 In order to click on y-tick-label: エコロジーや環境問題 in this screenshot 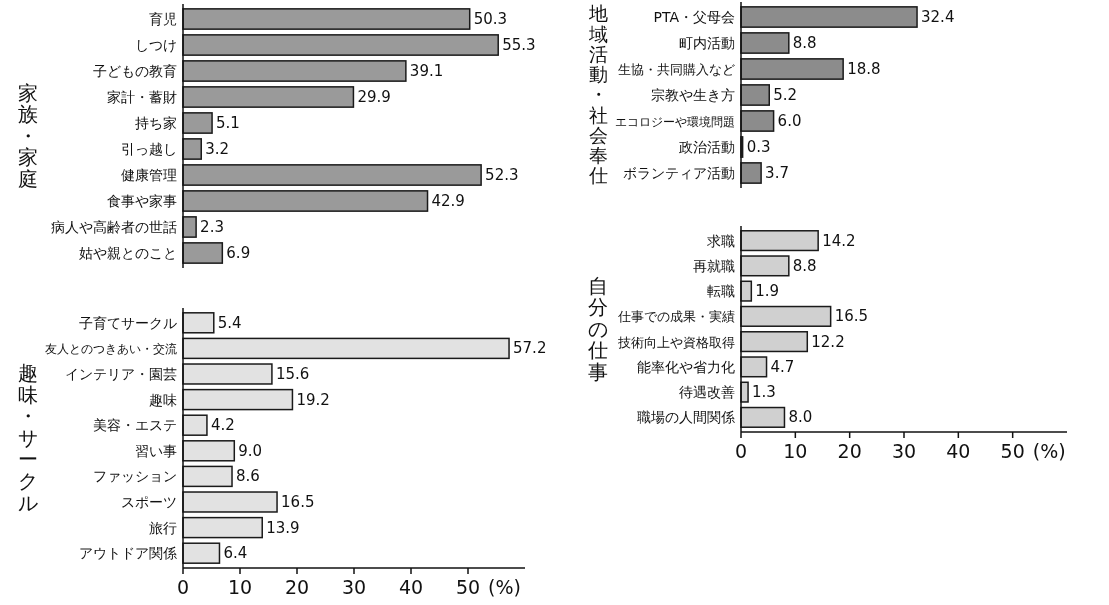, I will do `click(675, 122)`.